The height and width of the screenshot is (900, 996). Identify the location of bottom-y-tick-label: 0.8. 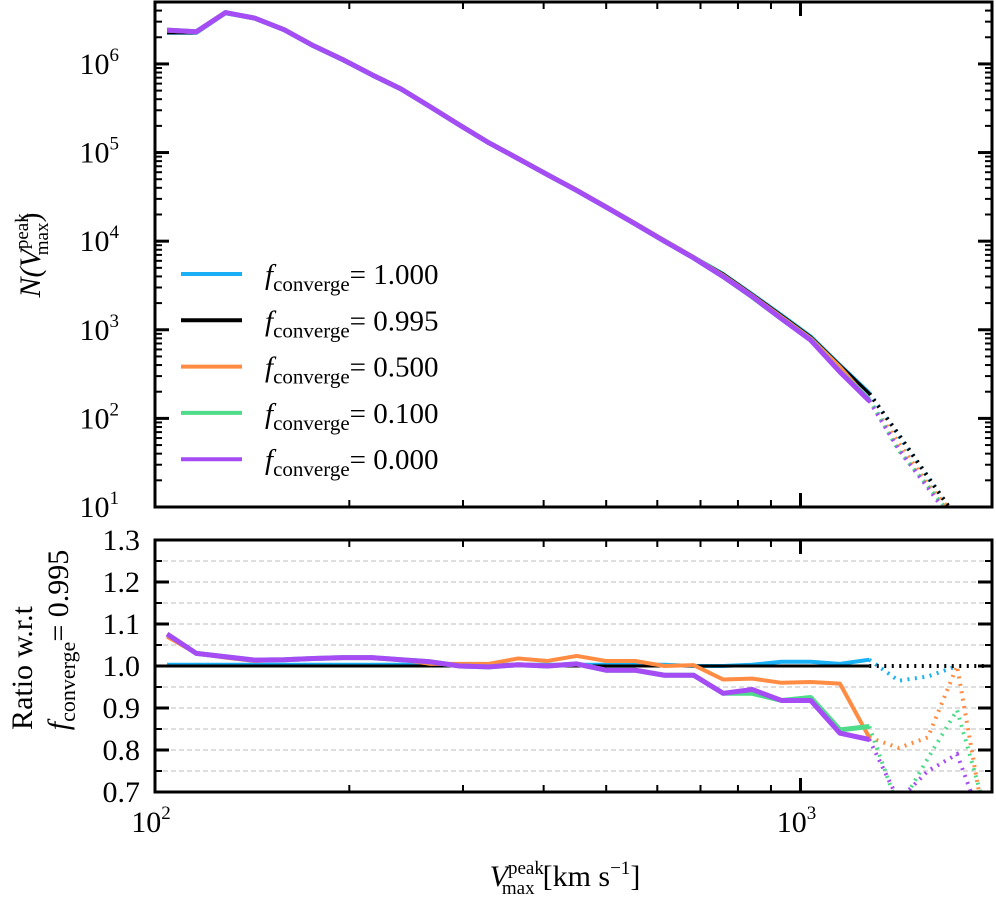
(122, 750).